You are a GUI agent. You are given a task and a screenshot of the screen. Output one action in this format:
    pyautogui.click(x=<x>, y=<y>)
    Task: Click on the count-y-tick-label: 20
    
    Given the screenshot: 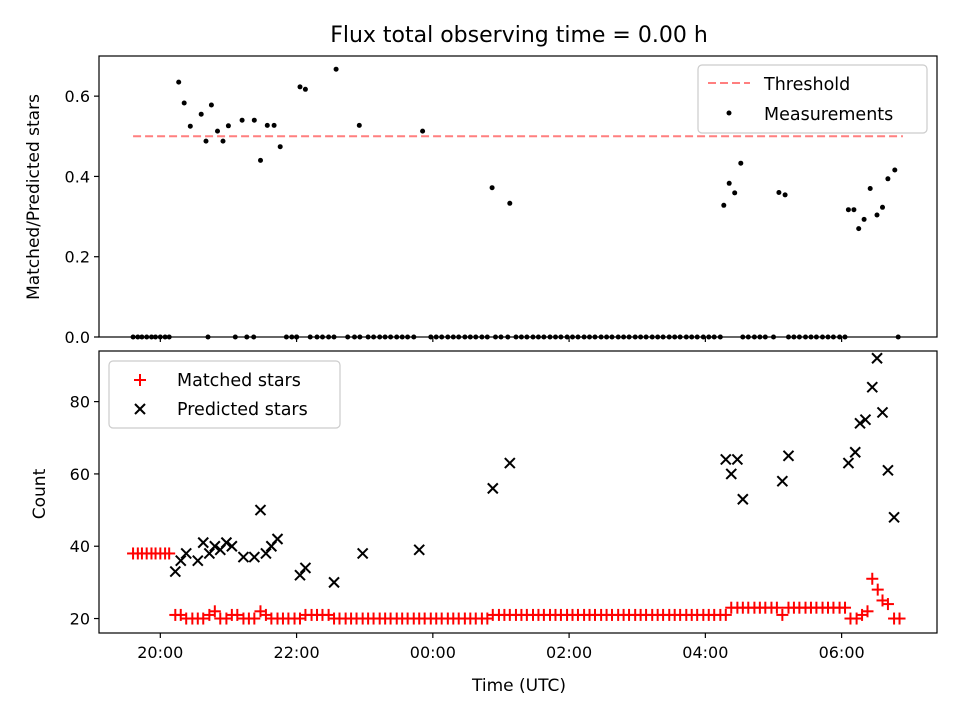 What is the action you would take?
    pyautogui.click(x=80, y=619)
    